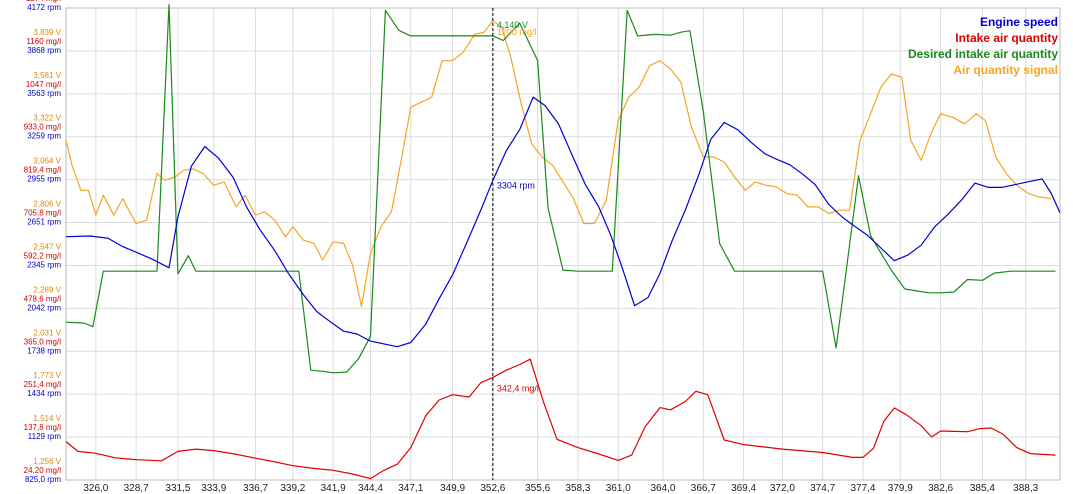 The image size is (1073, 494). I want to click on x-tick-label: 341,9, so click(333, 488).